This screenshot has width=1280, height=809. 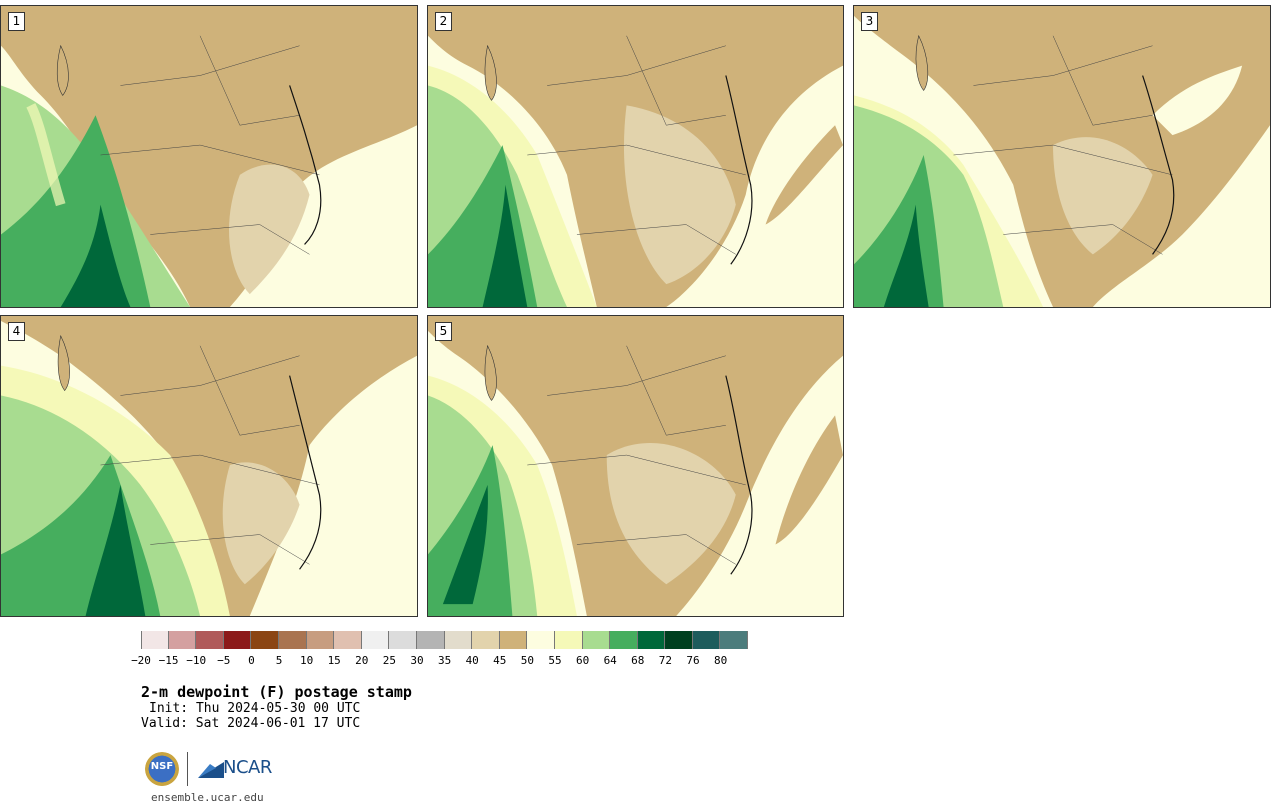 I want to click on map-panel-4: 4, so click(x=209, y=466).